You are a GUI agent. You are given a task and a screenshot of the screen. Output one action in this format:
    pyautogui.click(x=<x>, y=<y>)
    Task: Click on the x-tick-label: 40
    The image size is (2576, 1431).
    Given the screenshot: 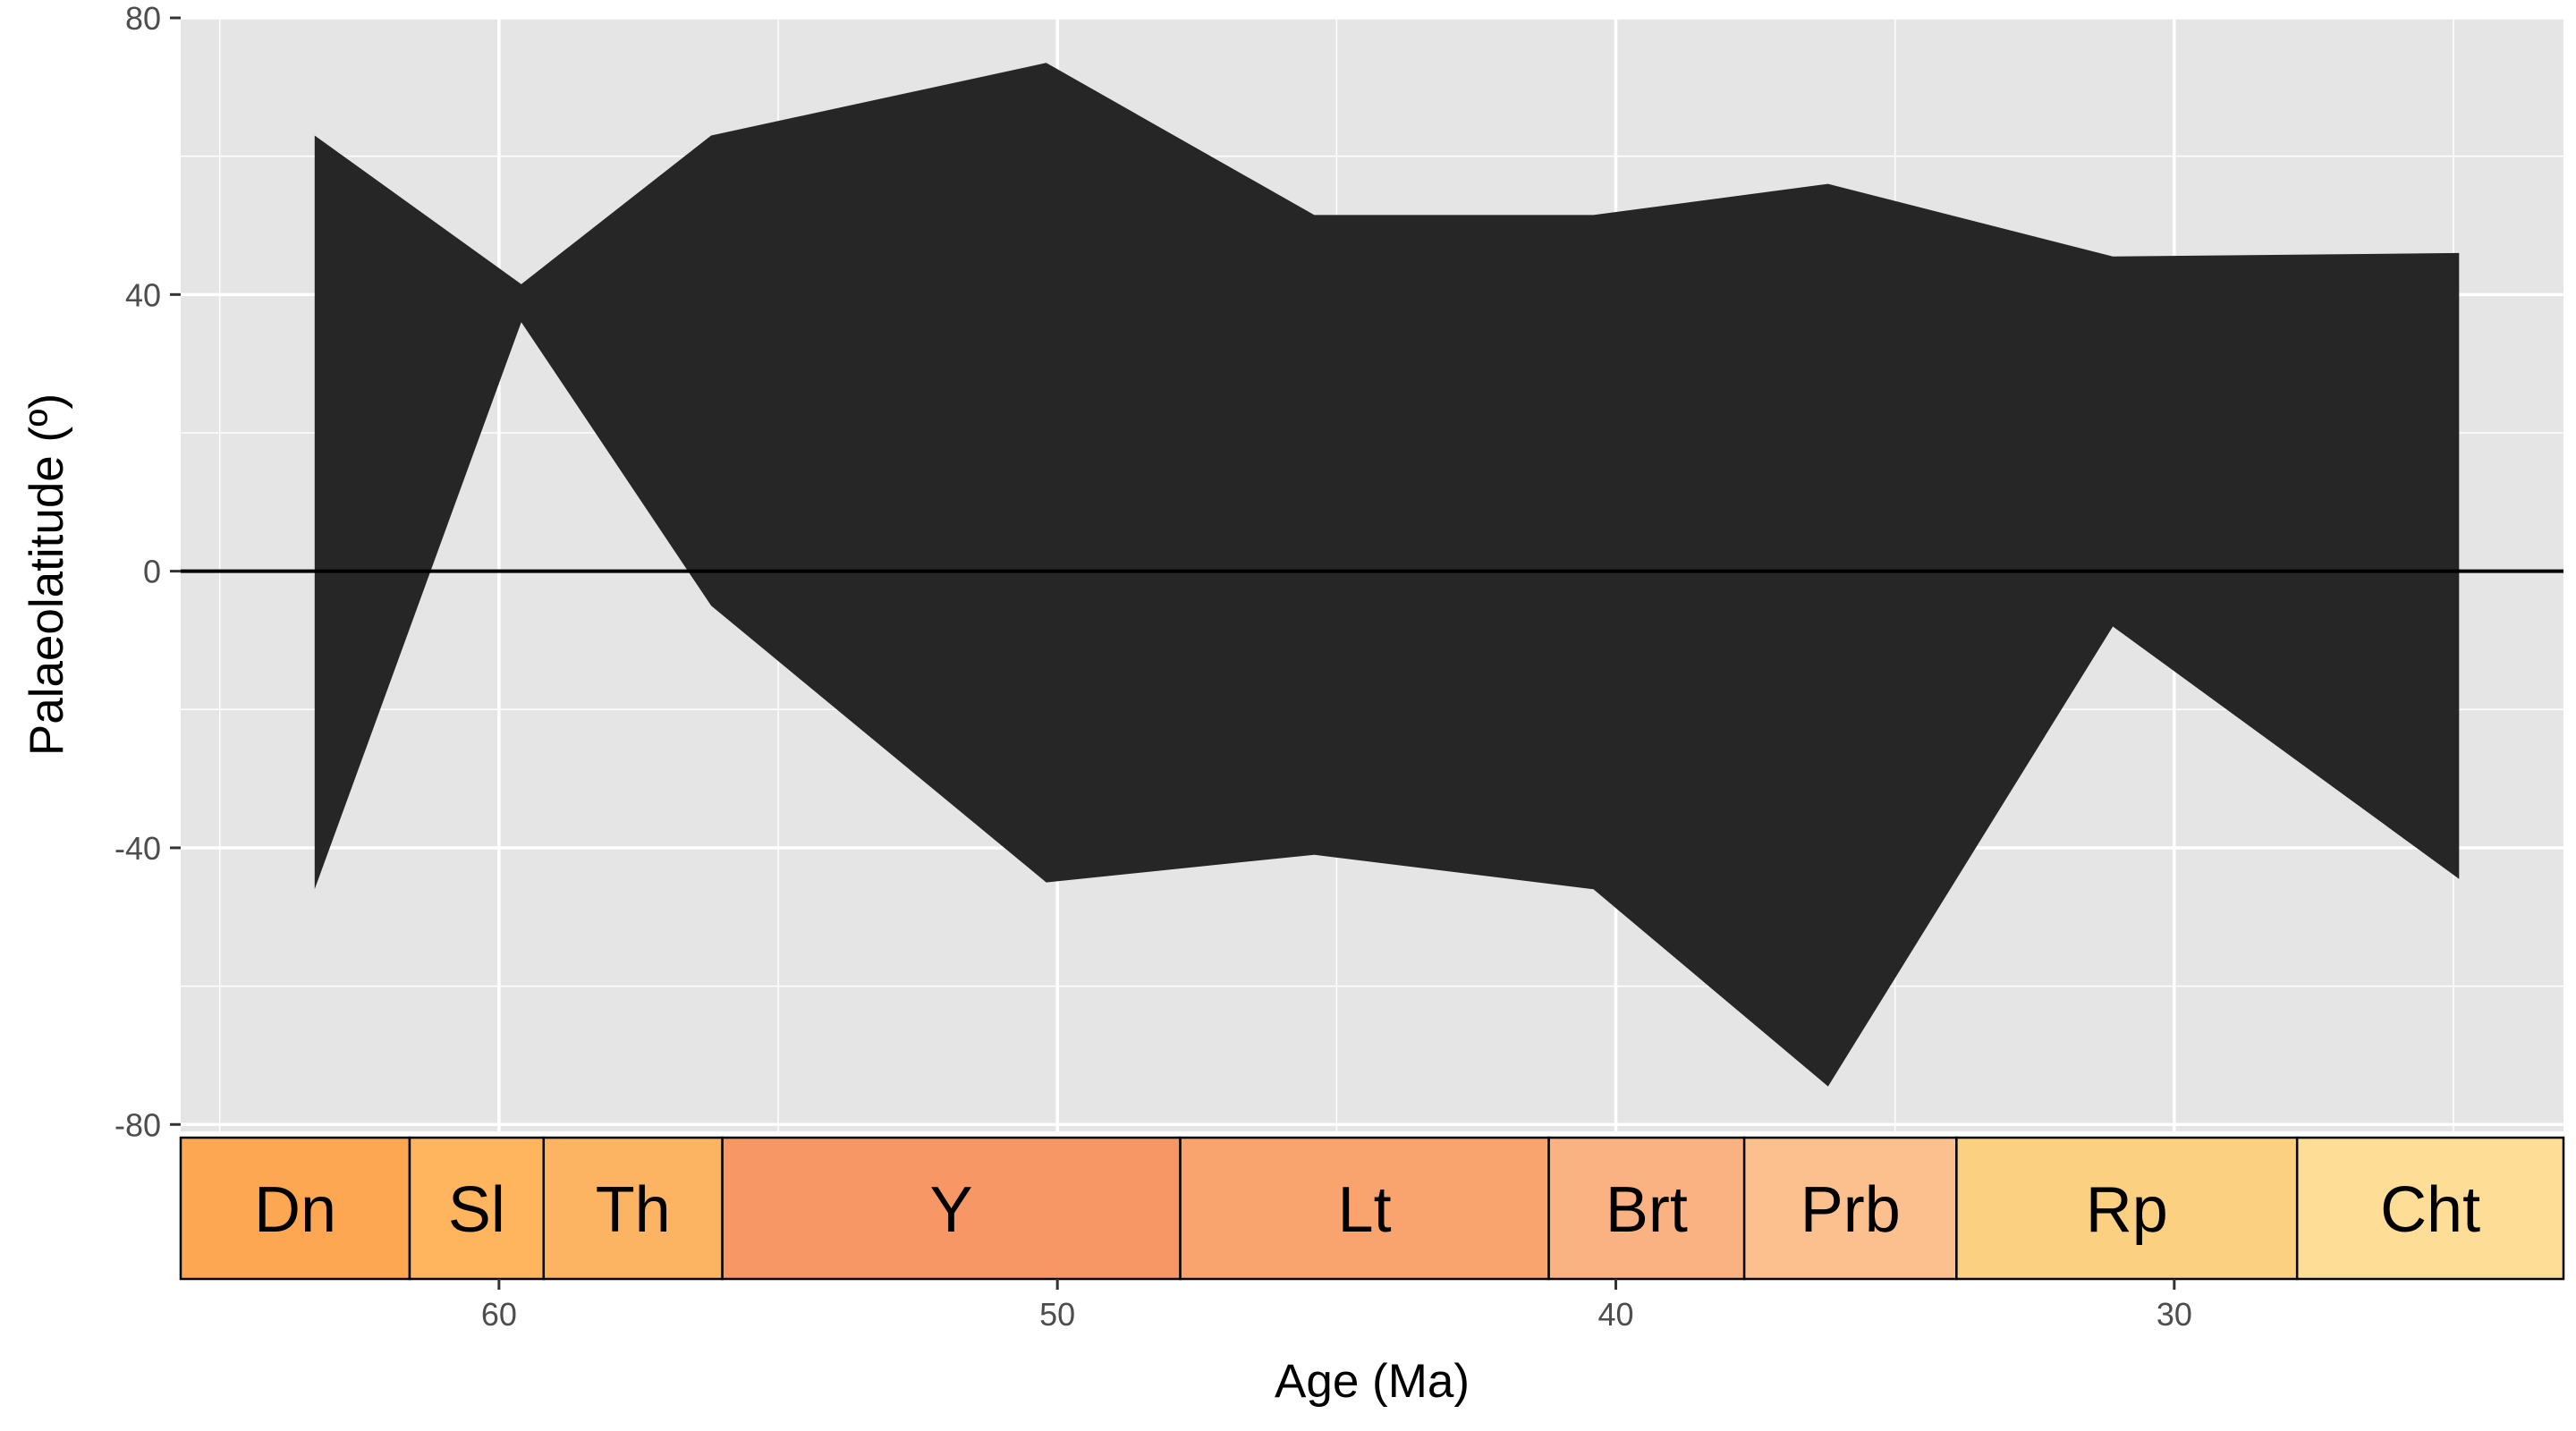 What is the action you would take?
    pyautogui.click(x=1615, y=1315)
    